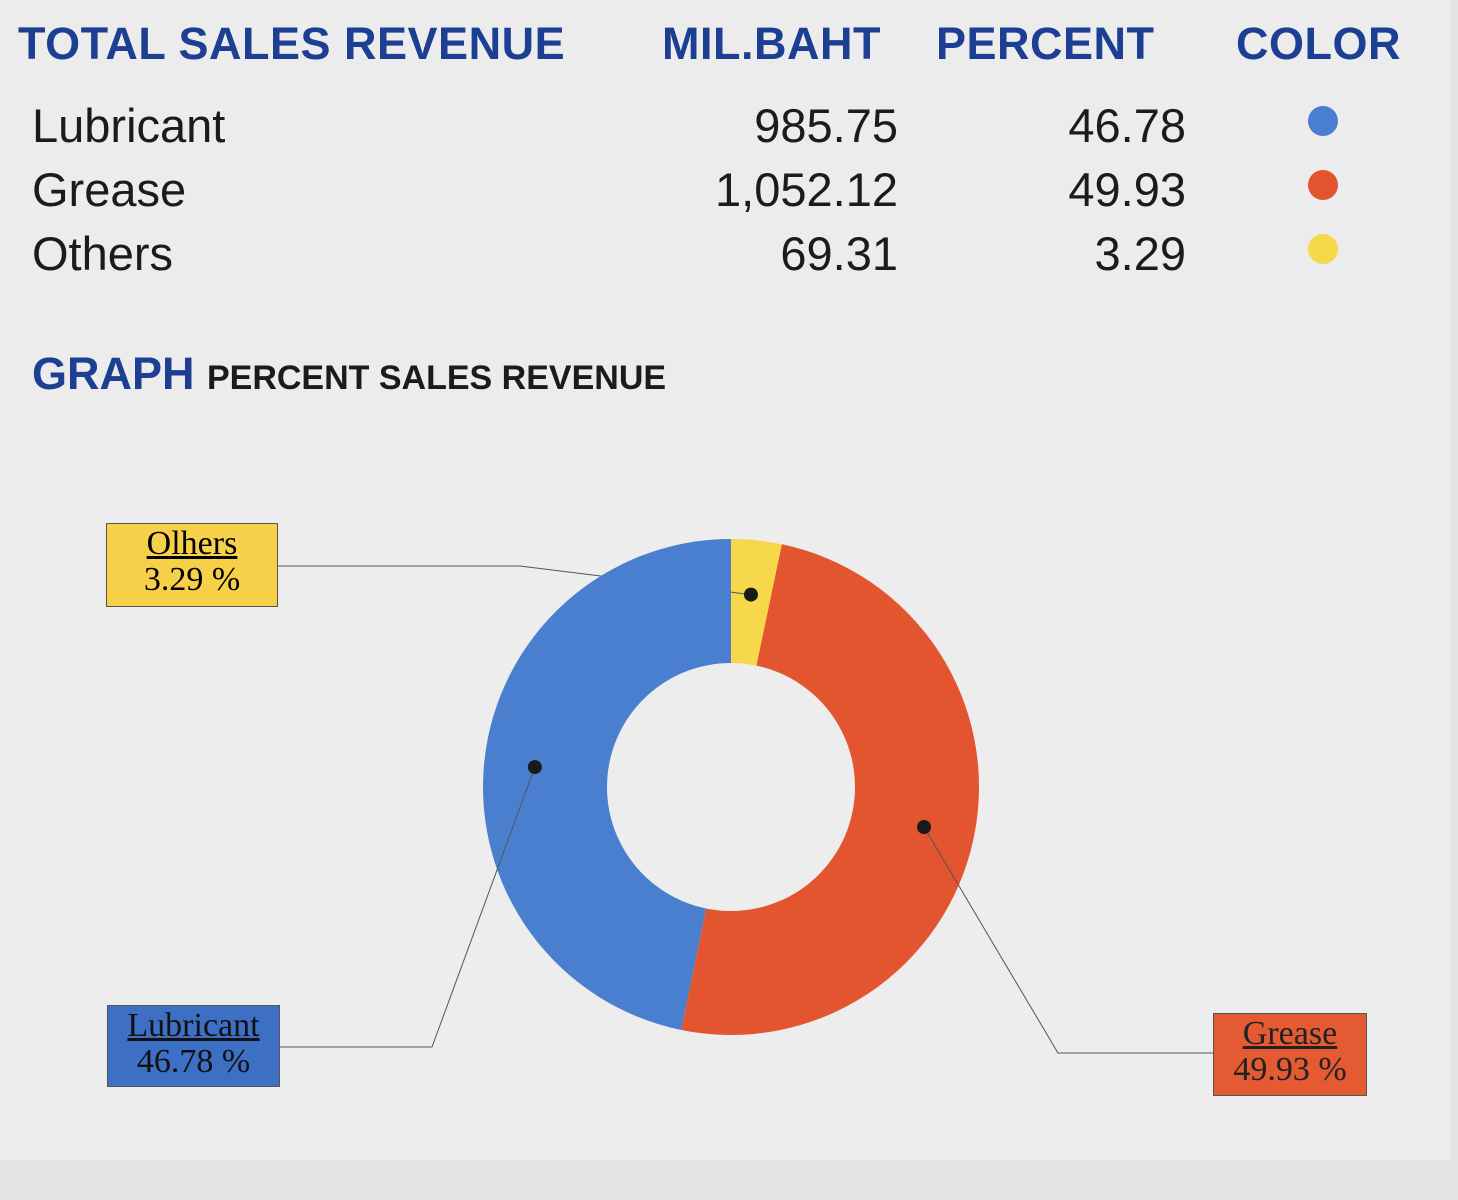 This screenshot has width=1458, height=1200. What do you see at coordinates (193, 1025) in the screenshot?
I see `callout-lubricant-name: Lubricant` at bounding box center [193, 1025].